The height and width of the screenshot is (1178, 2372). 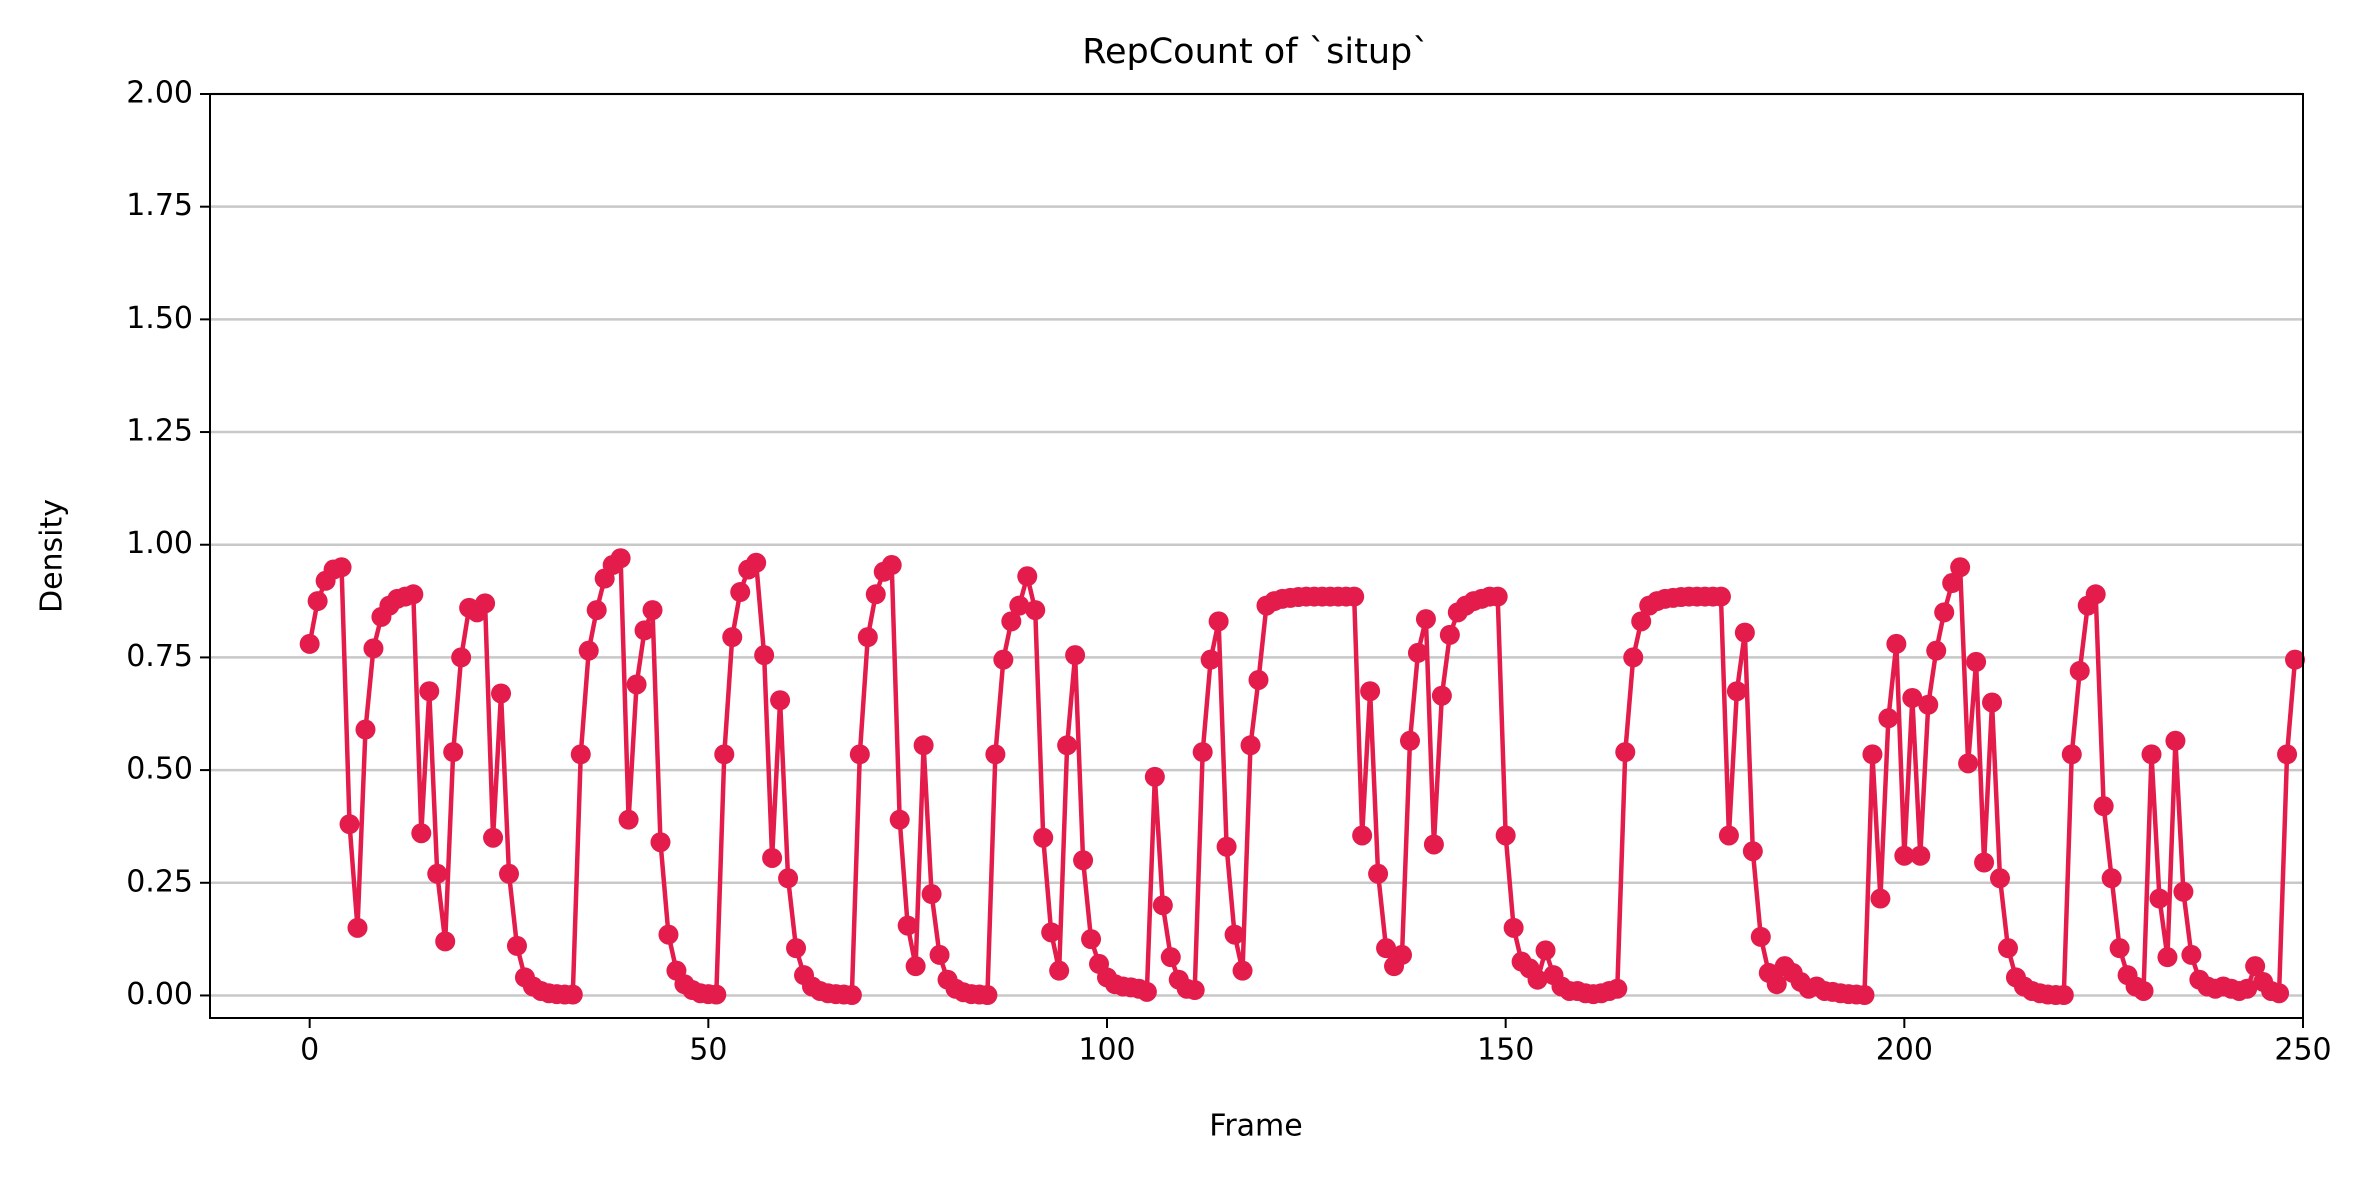 What do you see at coordinates (159, 431) in the screenshot?
I see `y-tick-label: 1.25` at bounding box center [159, 431].